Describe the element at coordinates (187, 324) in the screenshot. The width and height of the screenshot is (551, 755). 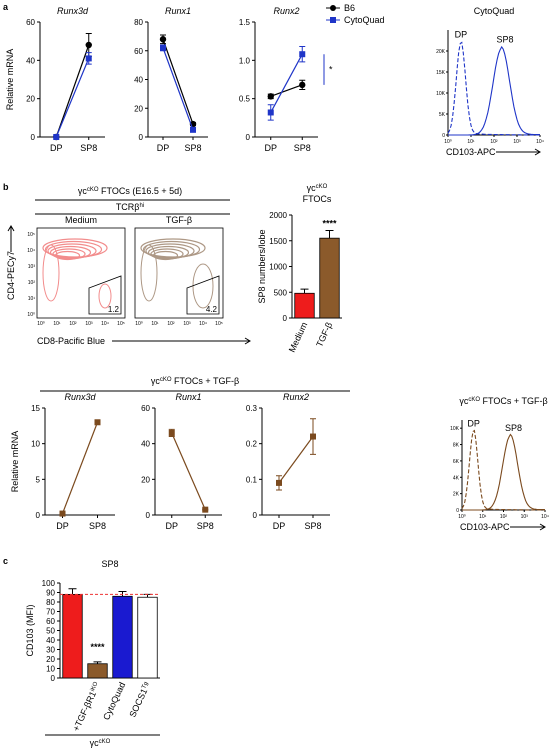
I see `flow-x-tick-label: 10³` at that location.